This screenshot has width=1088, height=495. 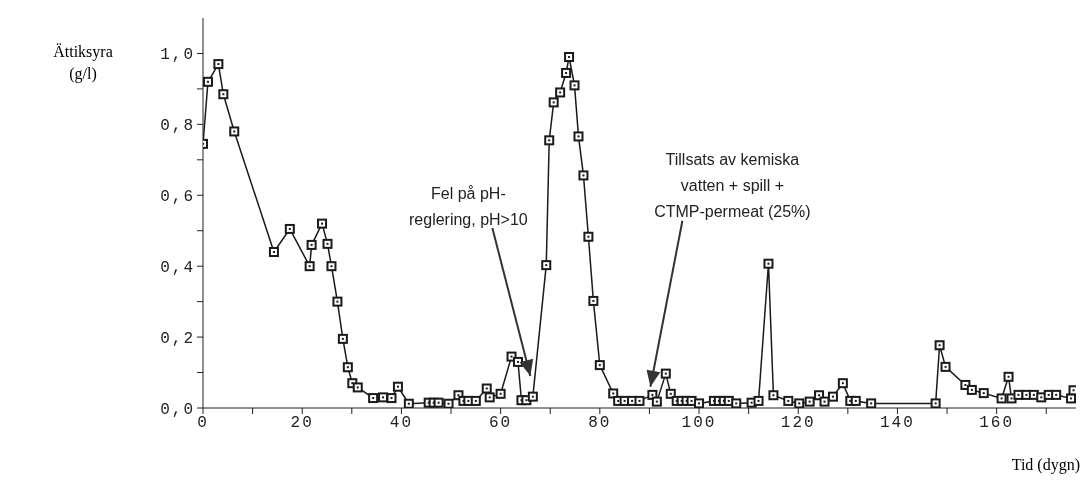 I want to click on x-tick-label: 20, so click(x=302, y=423).